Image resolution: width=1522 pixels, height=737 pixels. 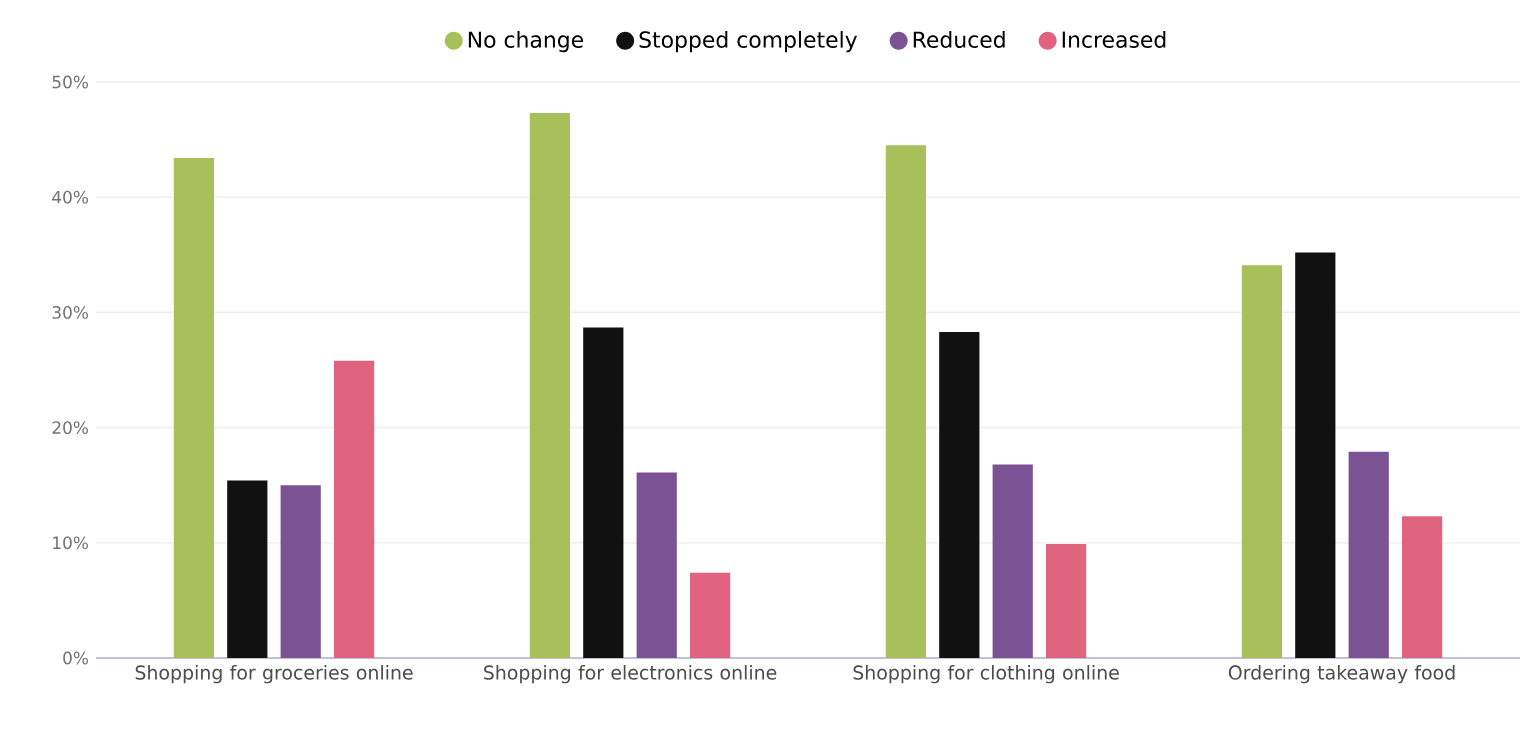 I want to click on x-tick-label: Ordering takeaway food, so click(x=1341, y=674).